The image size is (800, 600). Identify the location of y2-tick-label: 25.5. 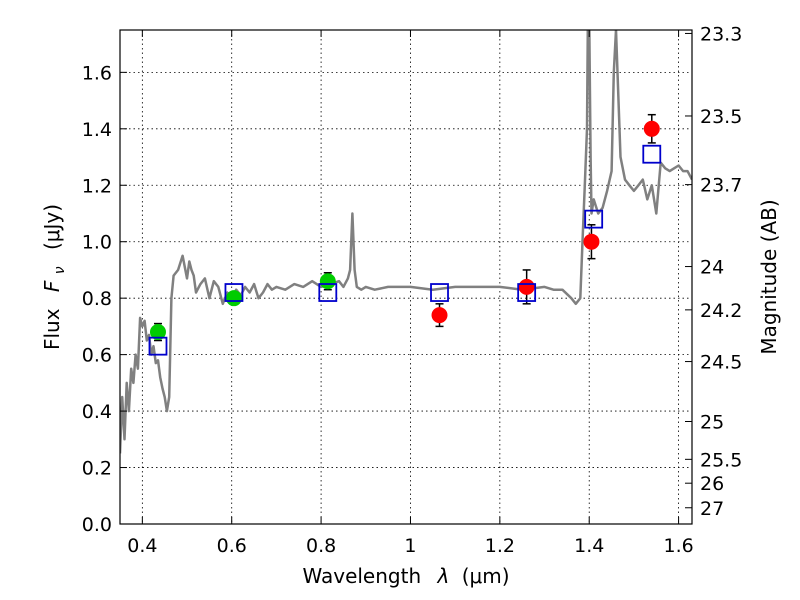
(721, 460).